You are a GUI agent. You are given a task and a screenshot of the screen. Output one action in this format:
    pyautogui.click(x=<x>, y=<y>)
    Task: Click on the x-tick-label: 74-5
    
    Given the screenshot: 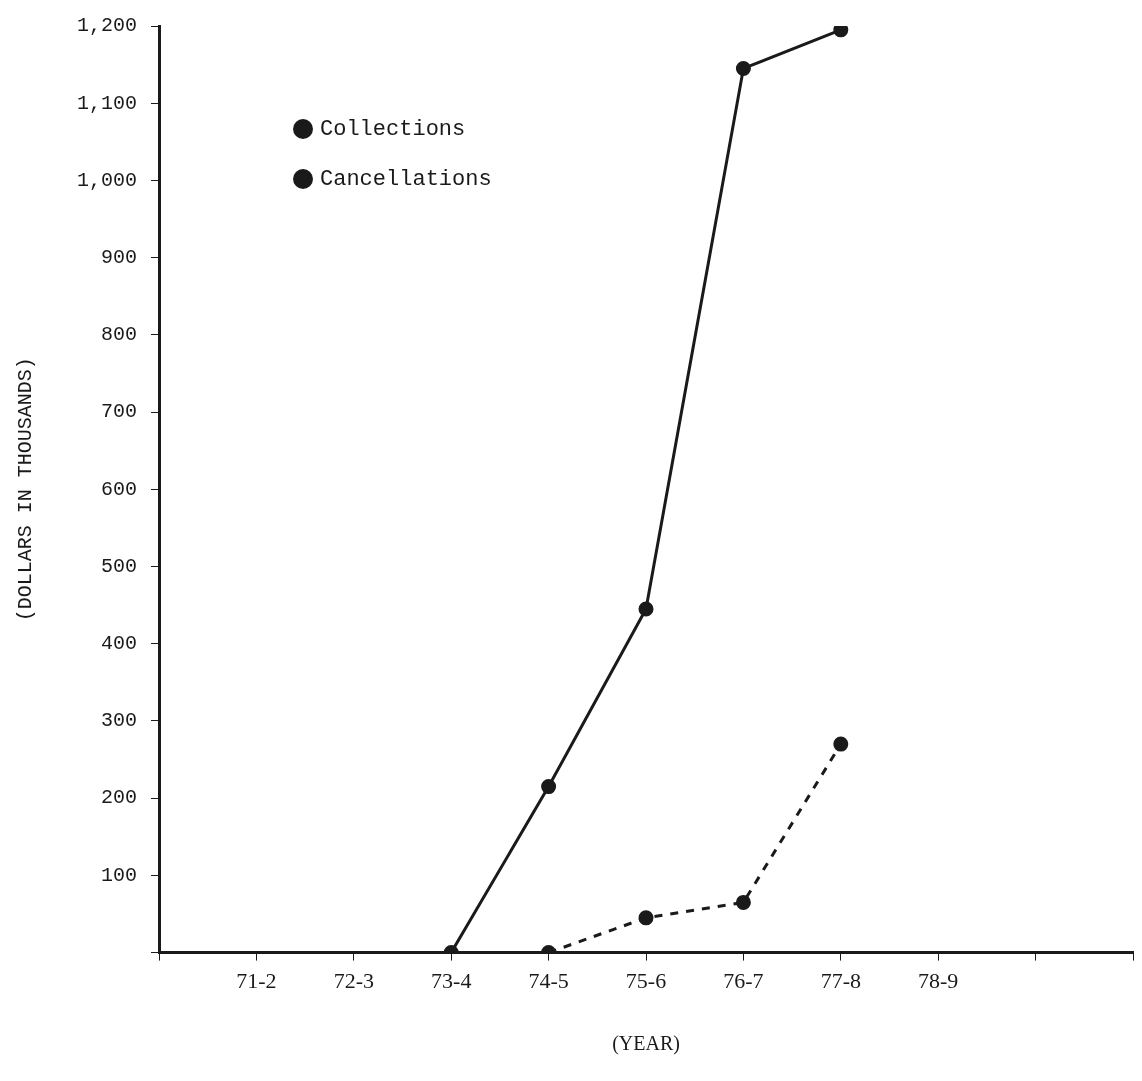 What is the action you would take?
    pyautogui.click(x=548, y=980)
    